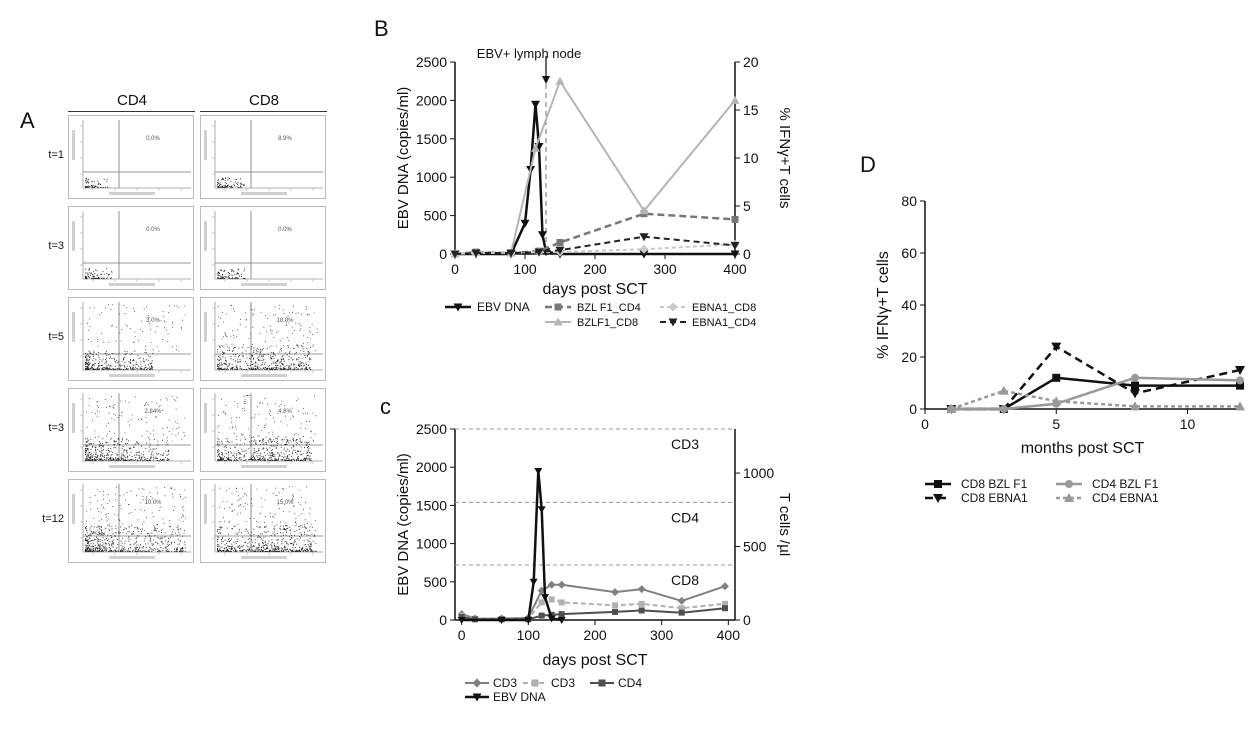  I want to click on panel-a-label: A, so click(27, 120).